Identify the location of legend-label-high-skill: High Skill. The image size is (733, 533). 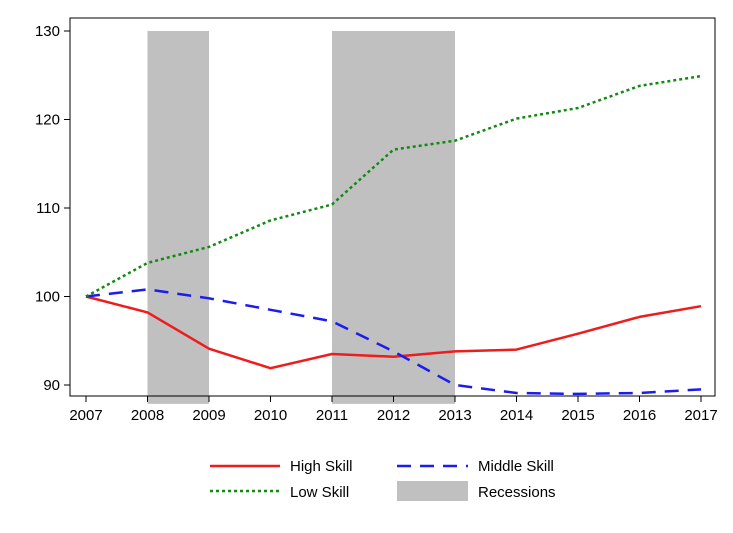
(321, 466).